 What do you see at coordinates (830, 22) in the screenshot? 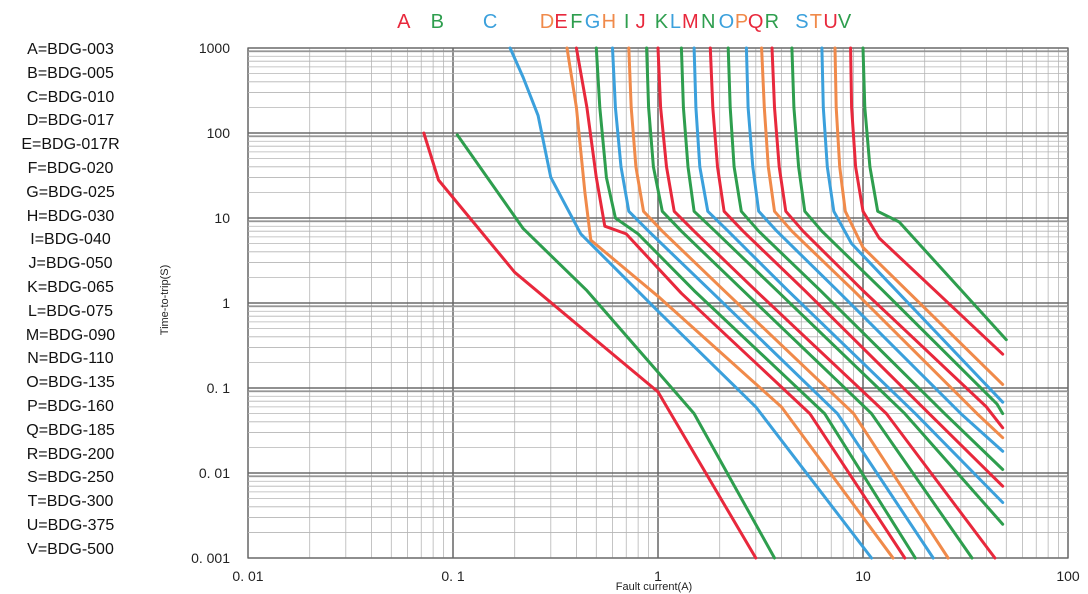
I see `curve-letter: U` at bounding box center [830, 22].